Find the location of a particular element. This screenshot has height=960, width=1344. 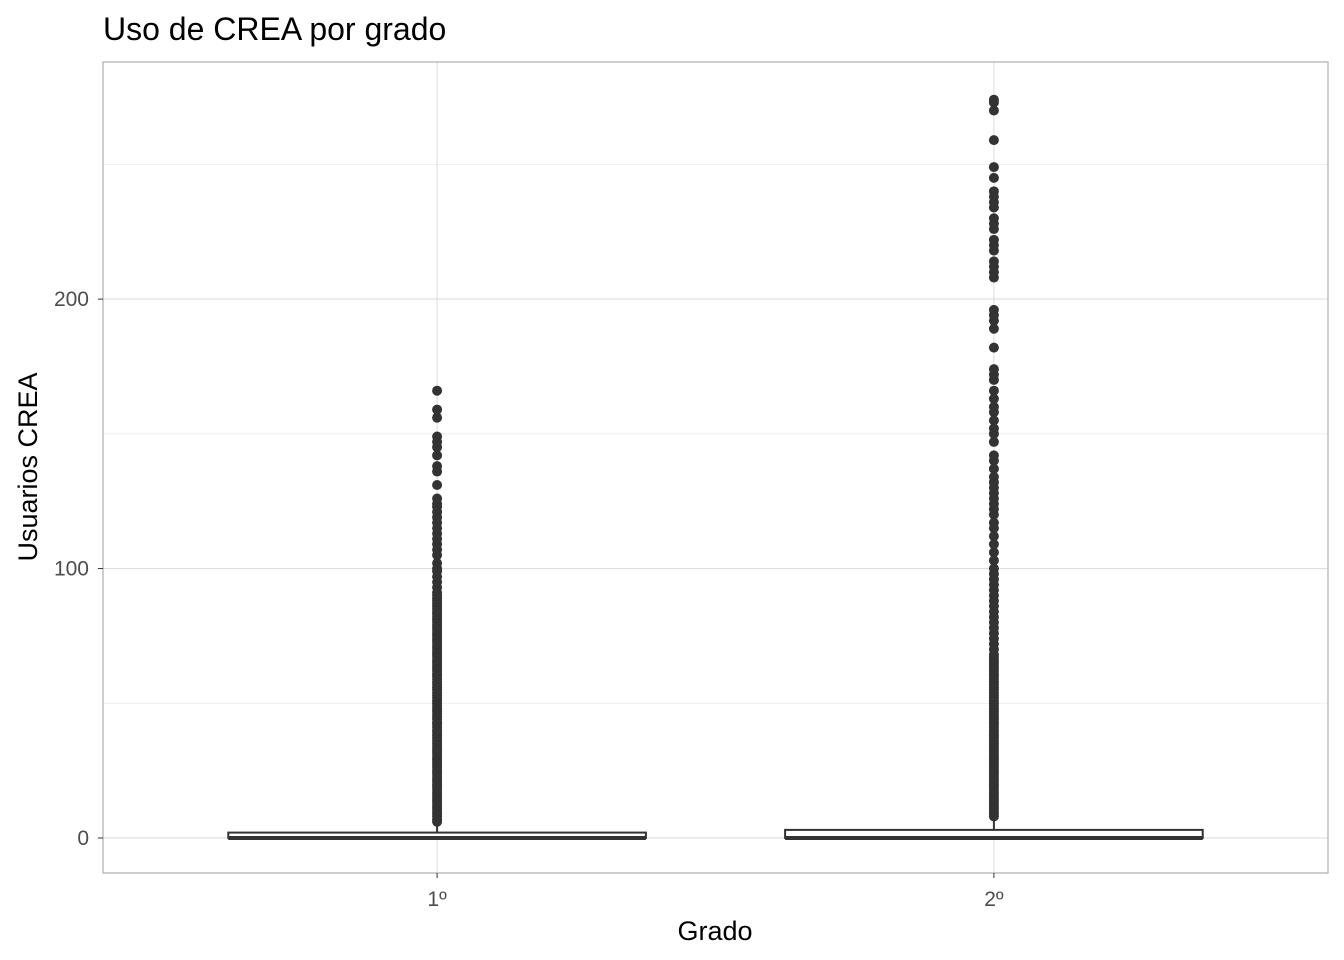

x-tick-label: 2º is located at coordinates (994, 899).